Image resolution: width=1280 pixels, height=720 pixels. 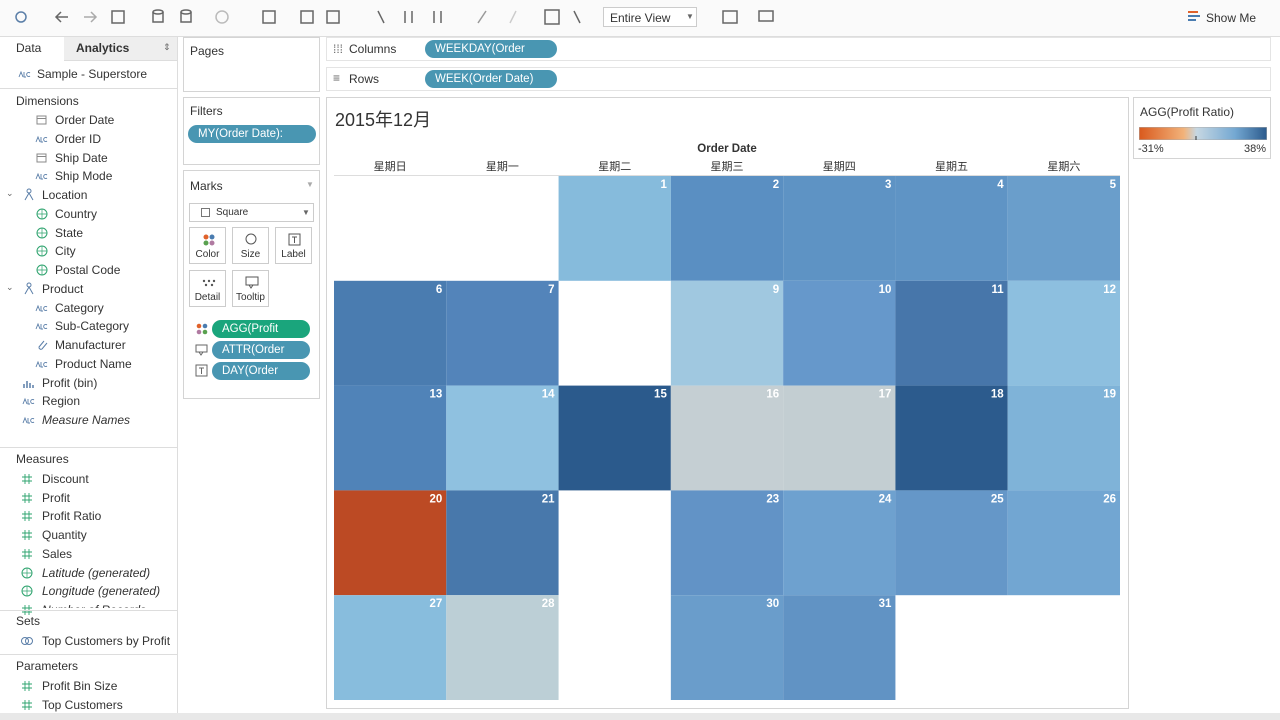 What do you see at coordinates (261, 371) in the screenshot?
I see `marks-pill: DAY(Order Date)` at bounding box center [261, 371].